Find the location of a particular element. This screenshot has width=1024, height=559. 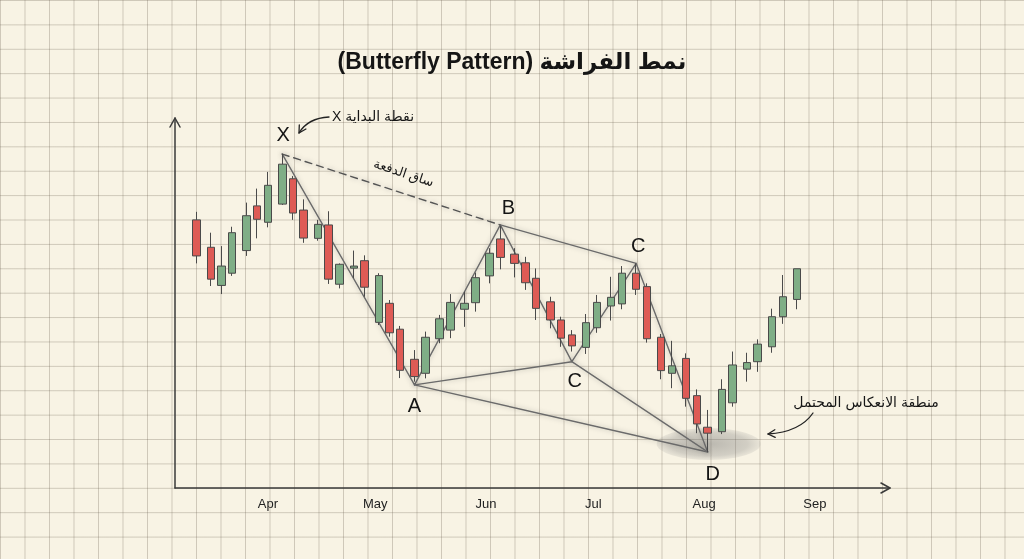

text: نقطة البداية X is located at coordinates (373, 116).